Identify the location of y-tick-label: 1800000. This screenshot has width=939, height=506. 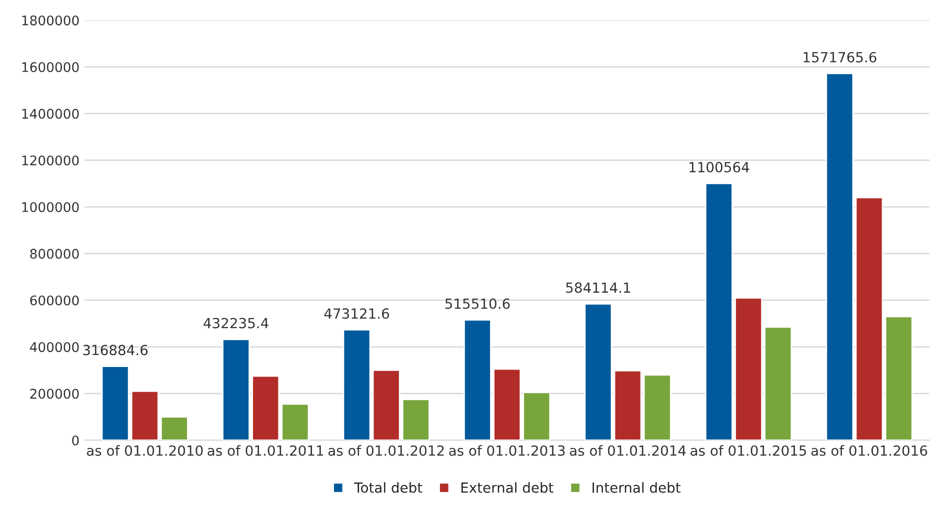
(50, 20).